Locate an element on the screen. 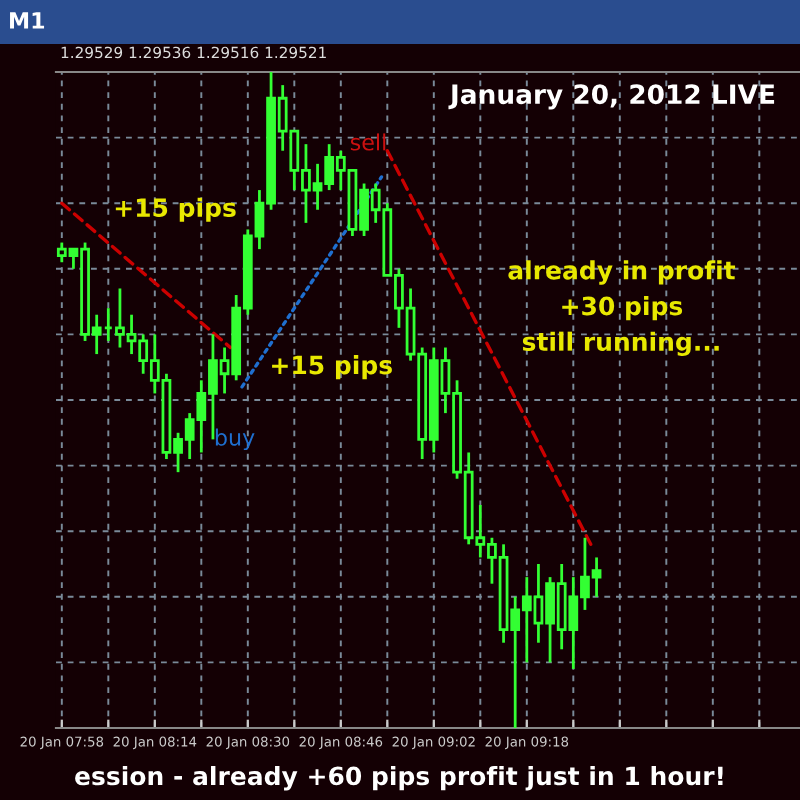  chart-title: M1 is located at coordinates (27, 20).